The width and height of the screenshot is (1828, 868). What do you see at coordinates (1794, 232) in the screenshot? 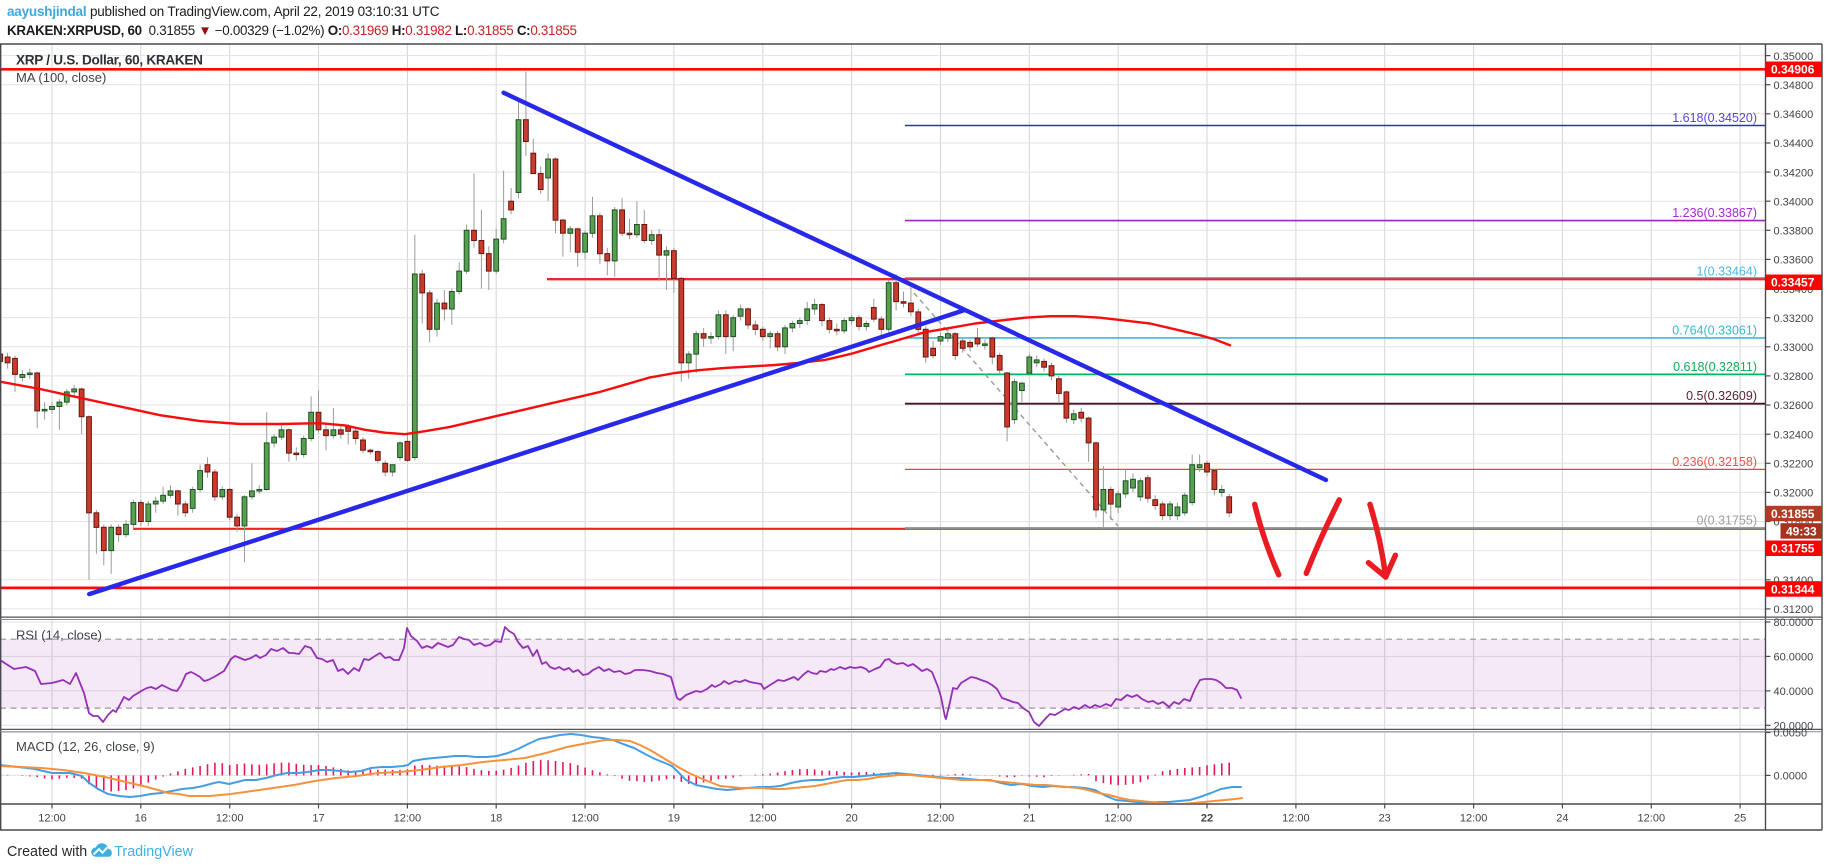
I see `svg-text: 0.33800` at bounding box center [1794, 232].